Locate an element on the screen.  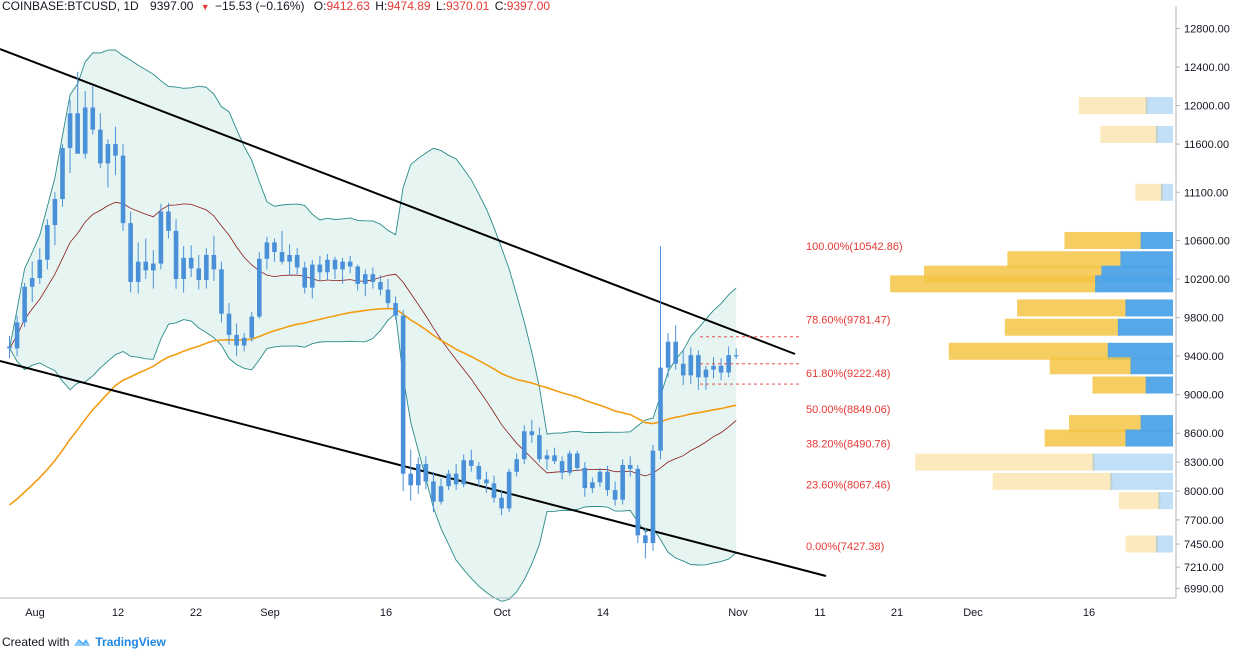
price-tick-label: 8300.00 is located at coordinates (1204, 463).